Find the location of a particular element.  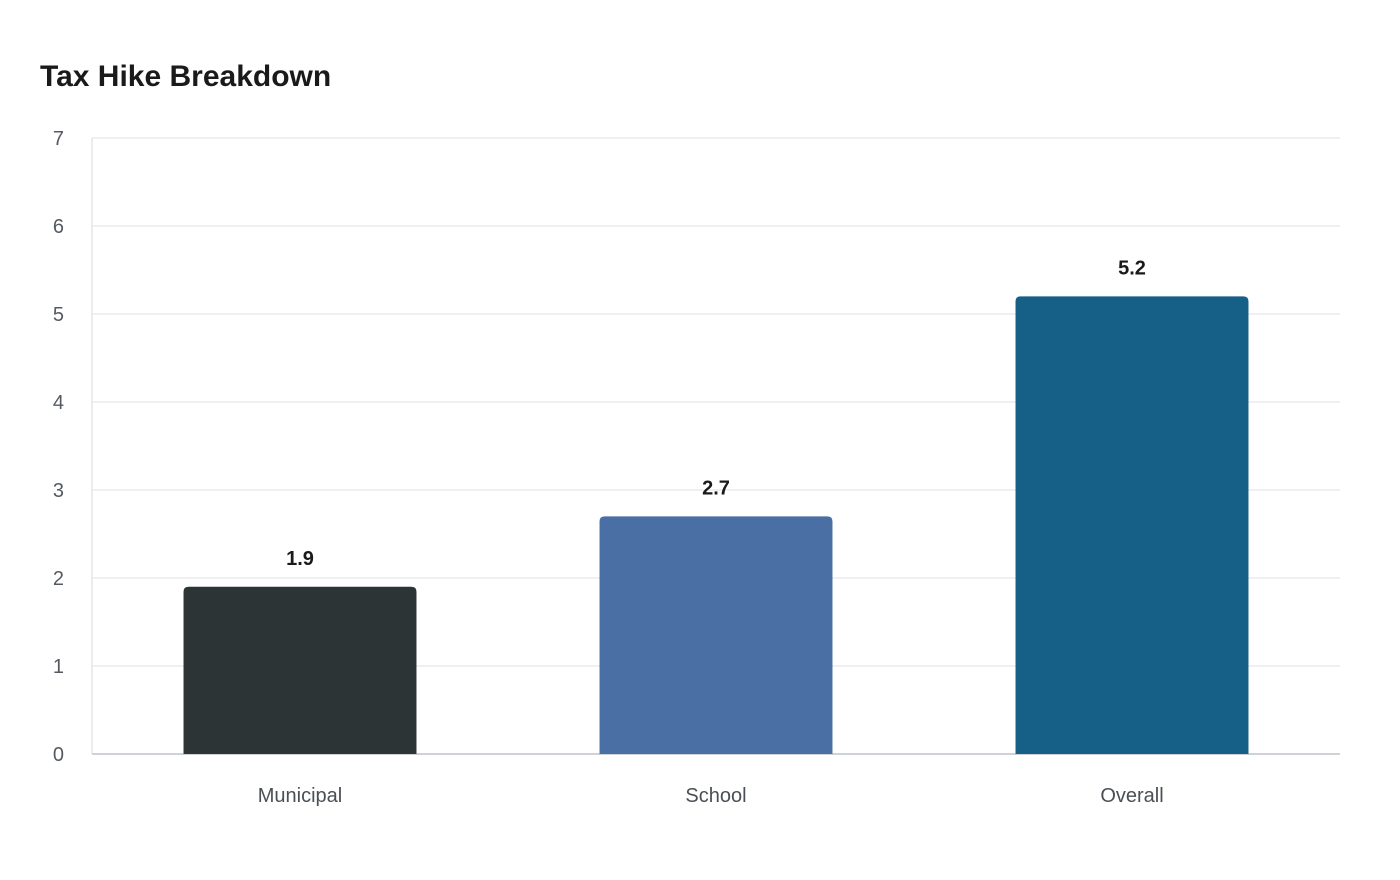

x-tick-label-overall: Overall is located at coordinates (1131, 796).